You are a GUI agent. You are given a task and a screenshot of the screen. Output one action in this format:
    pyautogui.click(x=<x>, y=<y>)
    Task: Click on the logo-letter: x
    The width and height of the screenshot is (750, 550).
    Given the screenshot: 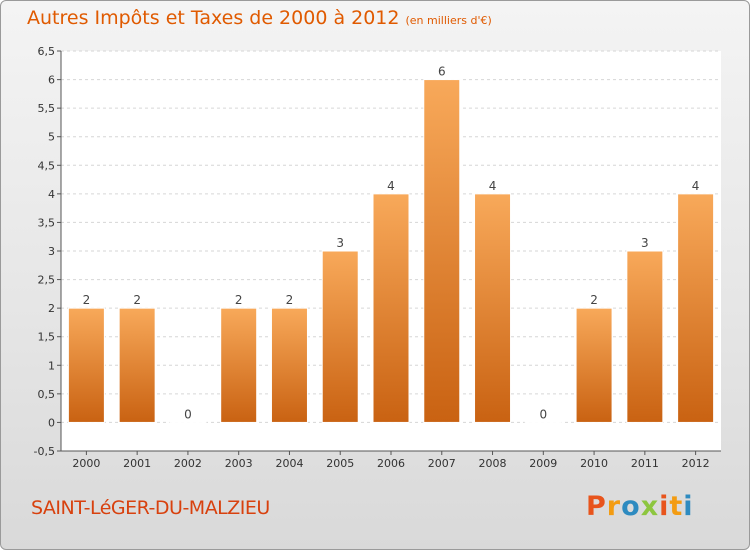 What is the action you would take?
    pyautogui.click(x=650, y=506)
    